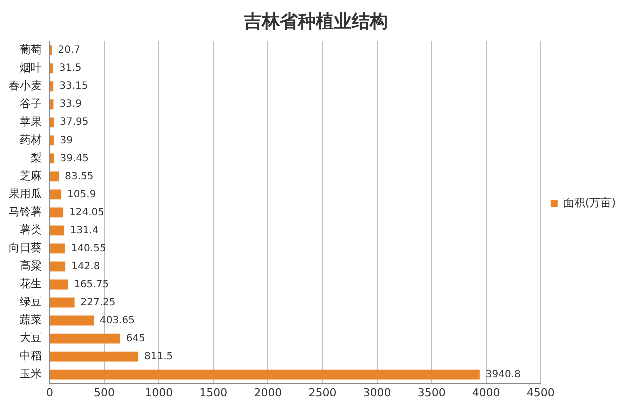  What do you see at coordinates (88, 248) in the screenshot?
I see `data-label: 140.55` at bounding box center [88, 248].